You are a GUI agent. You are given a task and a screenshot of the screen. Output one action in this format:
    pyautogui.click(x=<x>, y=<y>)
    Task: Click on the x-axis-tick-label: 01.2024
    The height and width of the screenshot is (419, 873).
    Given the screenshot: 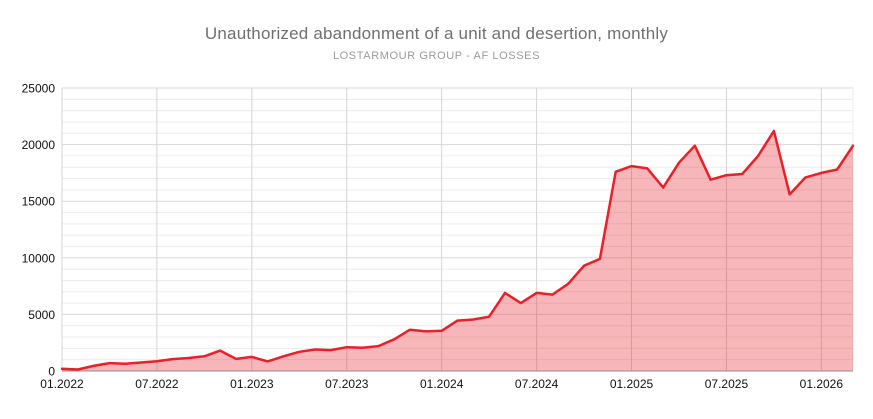 What is the action you would take?
    pyautogui.click(x=442, y=384)
    